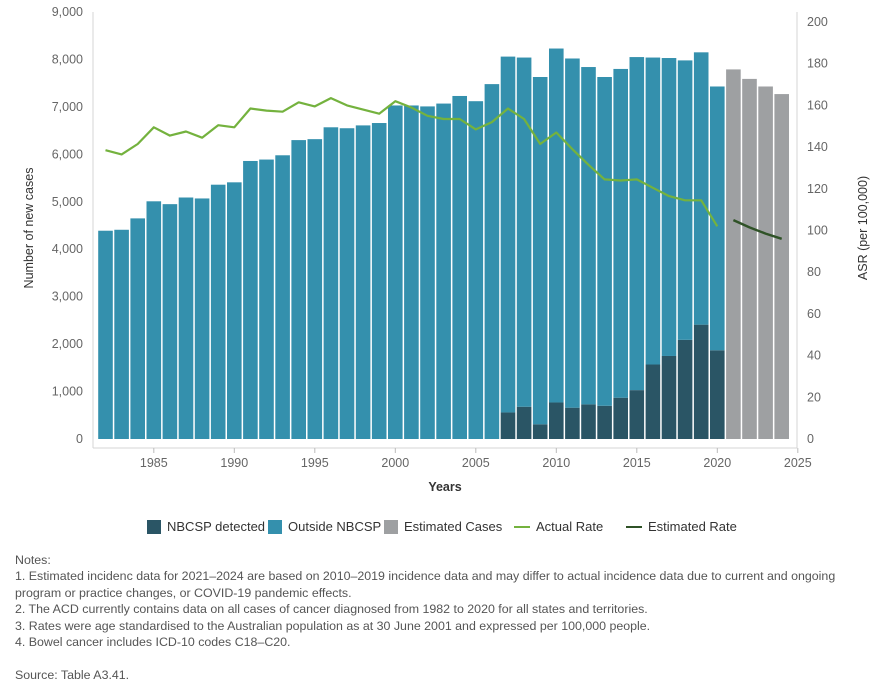 The width and height of the screenshot is (890, 700). Describe the element at coordinates (335, 526) in the screenshot. I see `legend-label-outside: Outside NBCSP` at that location.